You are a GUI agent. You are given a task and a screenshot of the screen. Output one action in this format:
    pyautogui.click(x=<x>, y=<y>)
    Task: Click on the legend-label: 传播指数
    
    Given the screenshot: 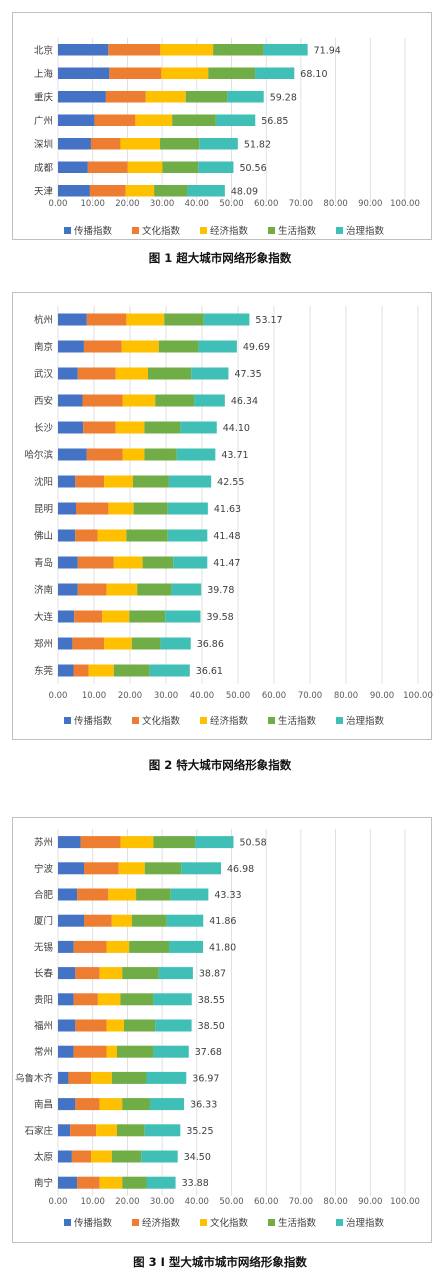 What is the action you would take?
    pyautogui.click(x=93, y=1223)
    